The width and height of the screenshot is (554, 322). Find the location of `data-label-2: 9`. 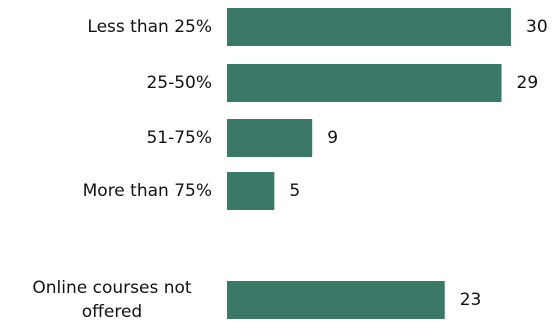

data-label-2: 9 is located at coordinates (332, 138).